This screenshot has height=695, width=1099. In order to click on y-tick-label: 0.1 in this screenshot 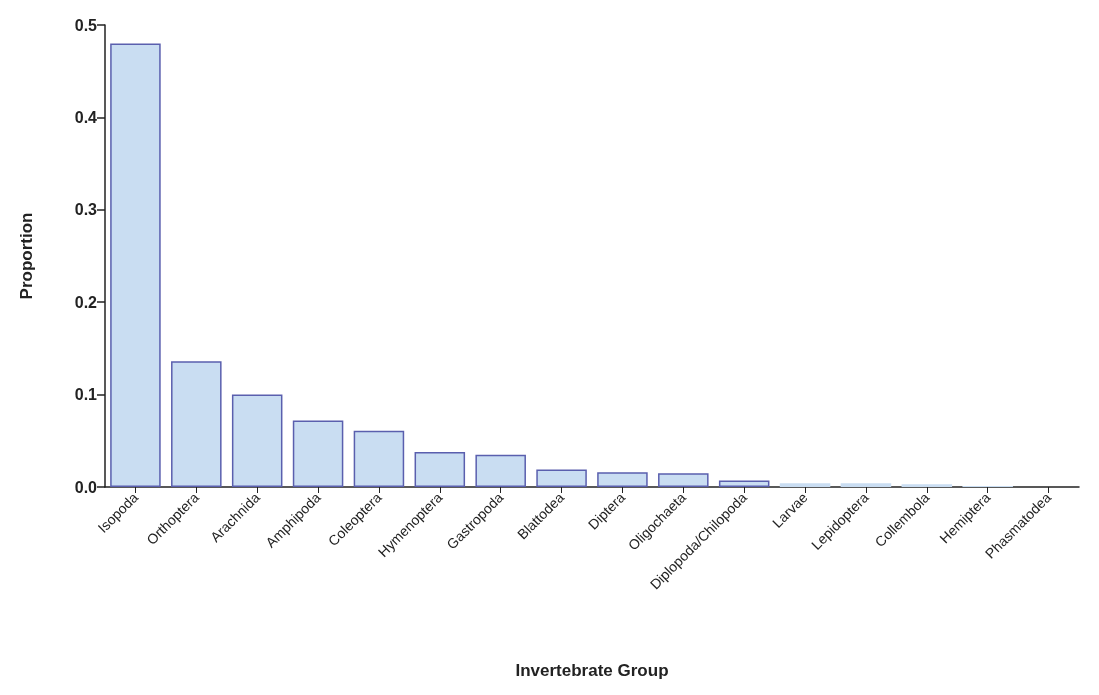, I will do `click(86, 395)`.